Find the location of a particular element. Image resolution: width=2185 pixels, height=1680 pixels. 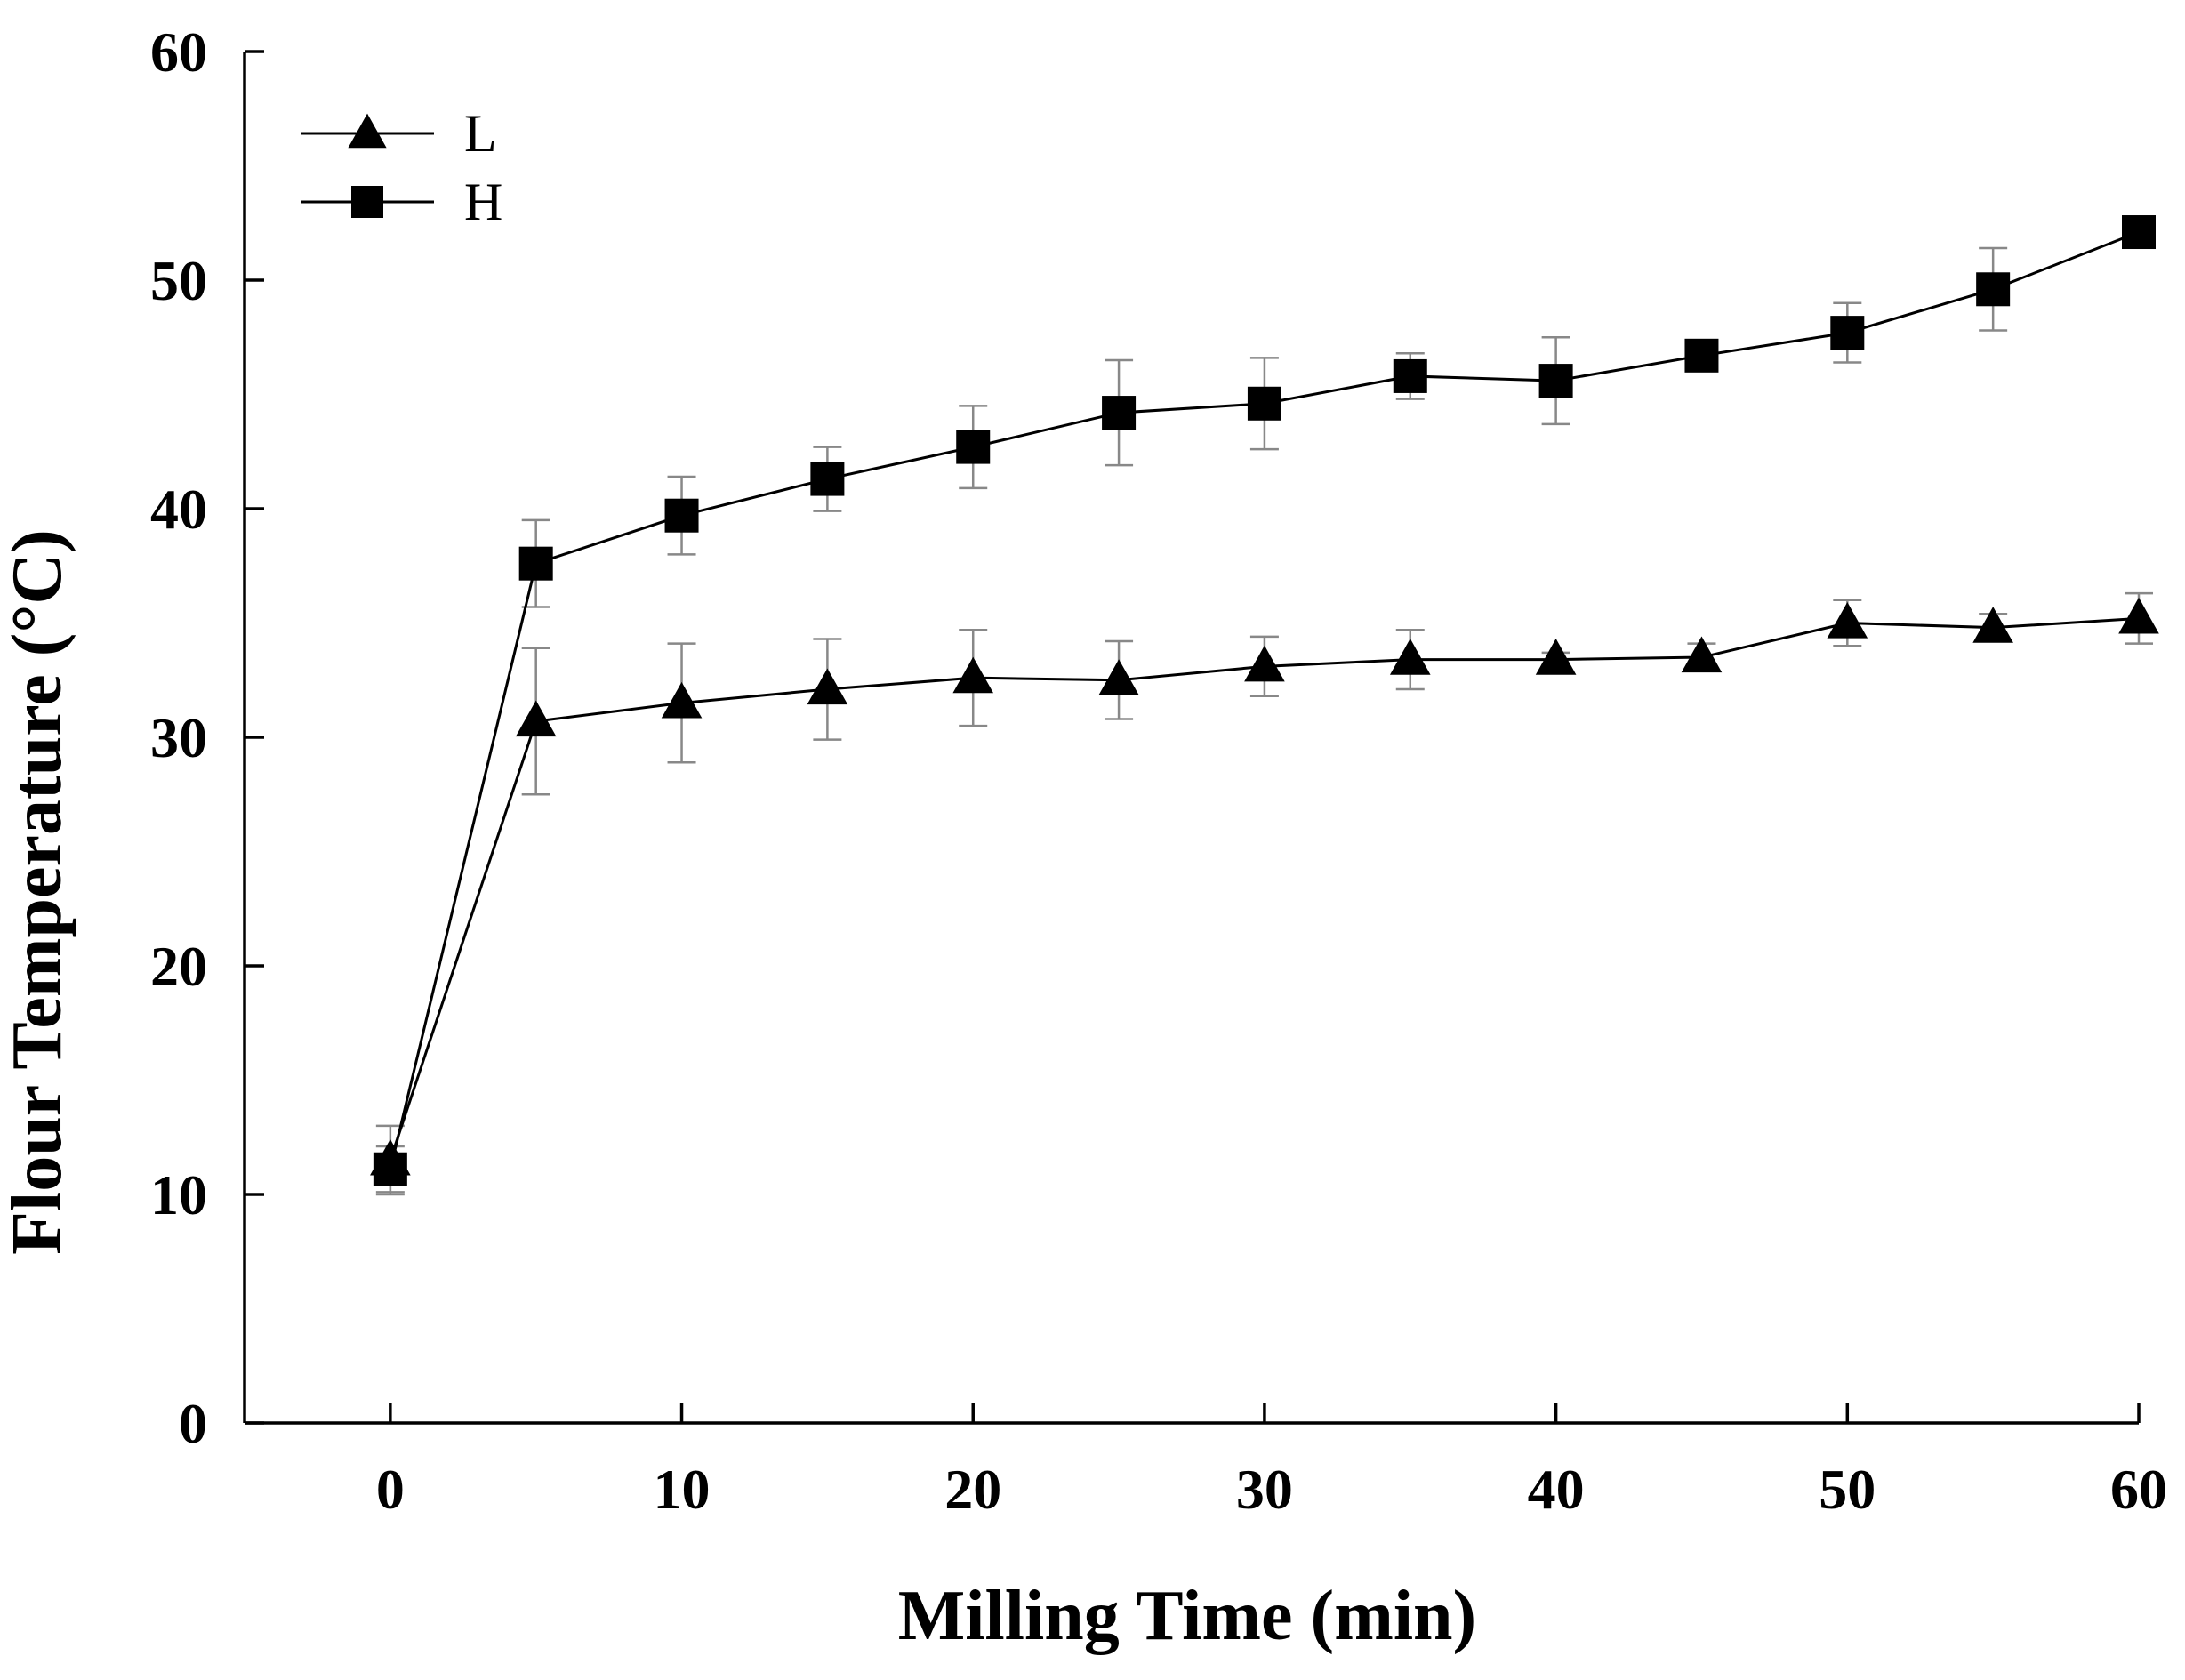

legend-marker-h is located at coordinates (367, 202).